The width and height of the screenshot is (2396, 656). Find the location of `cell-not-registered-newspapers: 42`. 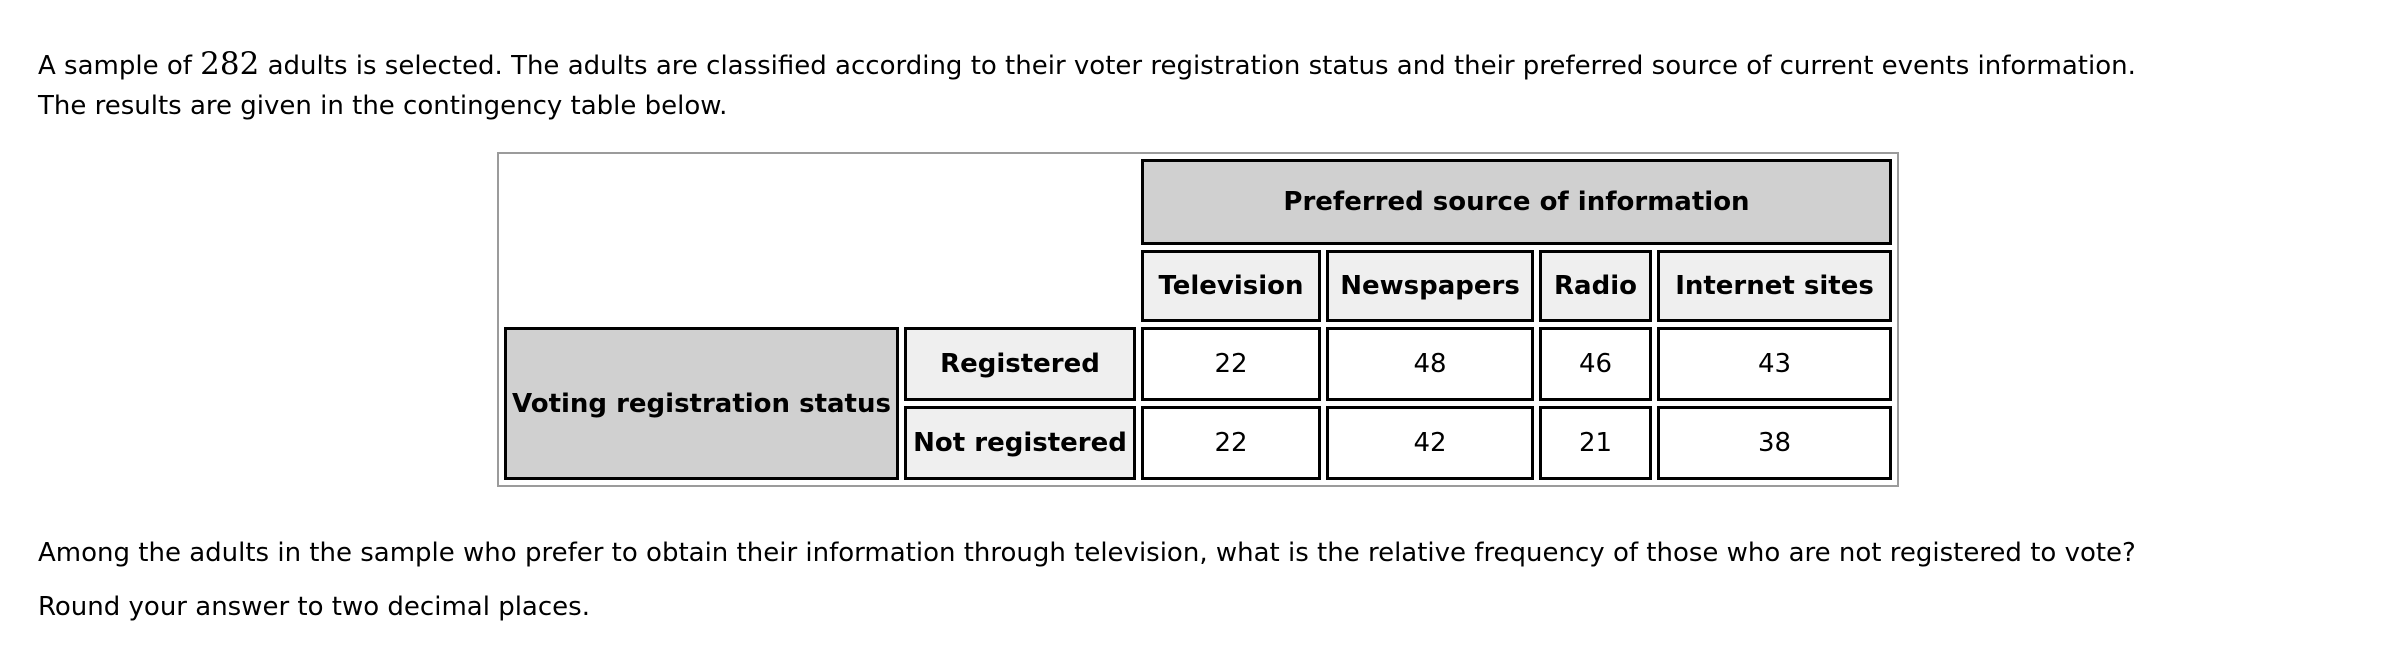

cell-not-registered-newspapers: 42 is located at coordinates (1430, 443).